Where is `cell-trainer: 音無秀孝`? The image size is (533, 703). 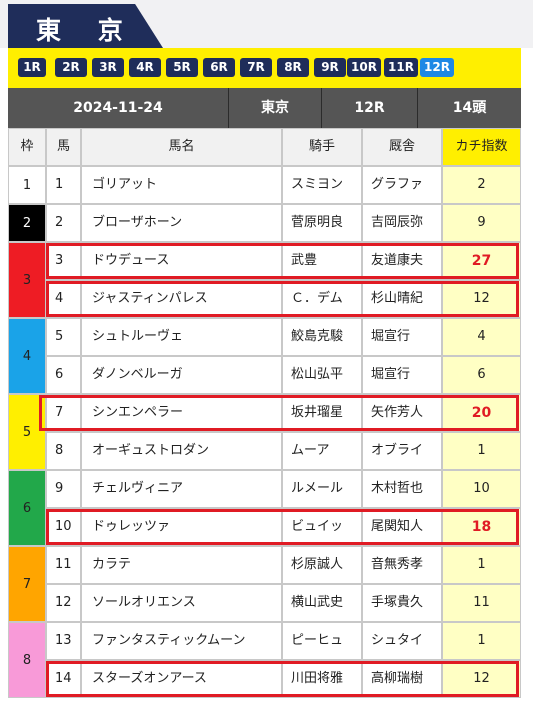
cell-trainer: 音無秀孝 is located at coordinates (402, 565).